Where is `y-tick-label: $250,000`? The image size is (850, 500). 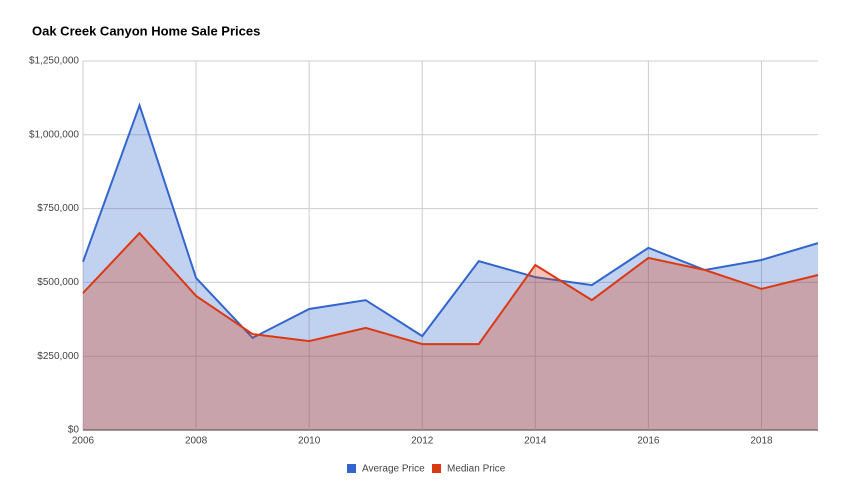 y-tick-label: $250,000 is located at coordinates (58, 356).